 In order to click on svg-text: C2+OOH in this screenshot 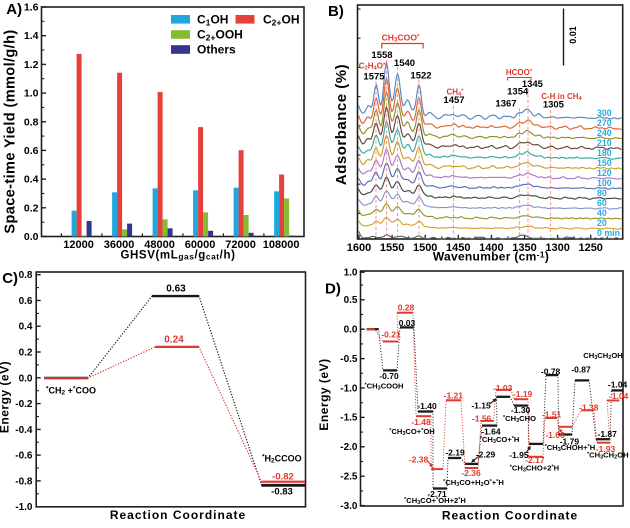, I will do `click(220, 35)`.